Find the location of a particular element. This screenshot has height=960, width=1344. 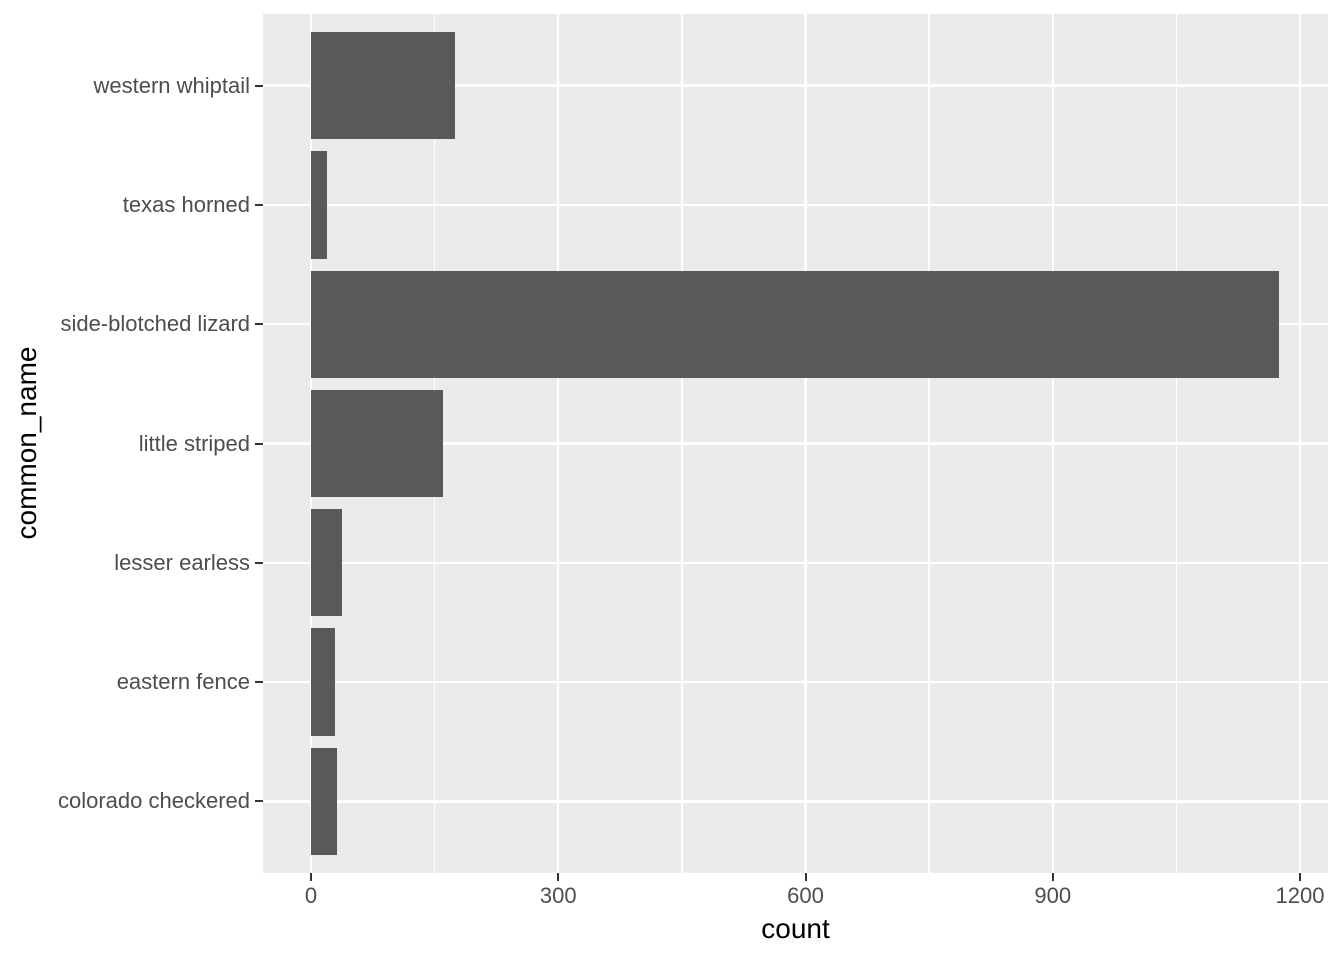

x-tick-label: 300 is located at coordinates (558, 895).